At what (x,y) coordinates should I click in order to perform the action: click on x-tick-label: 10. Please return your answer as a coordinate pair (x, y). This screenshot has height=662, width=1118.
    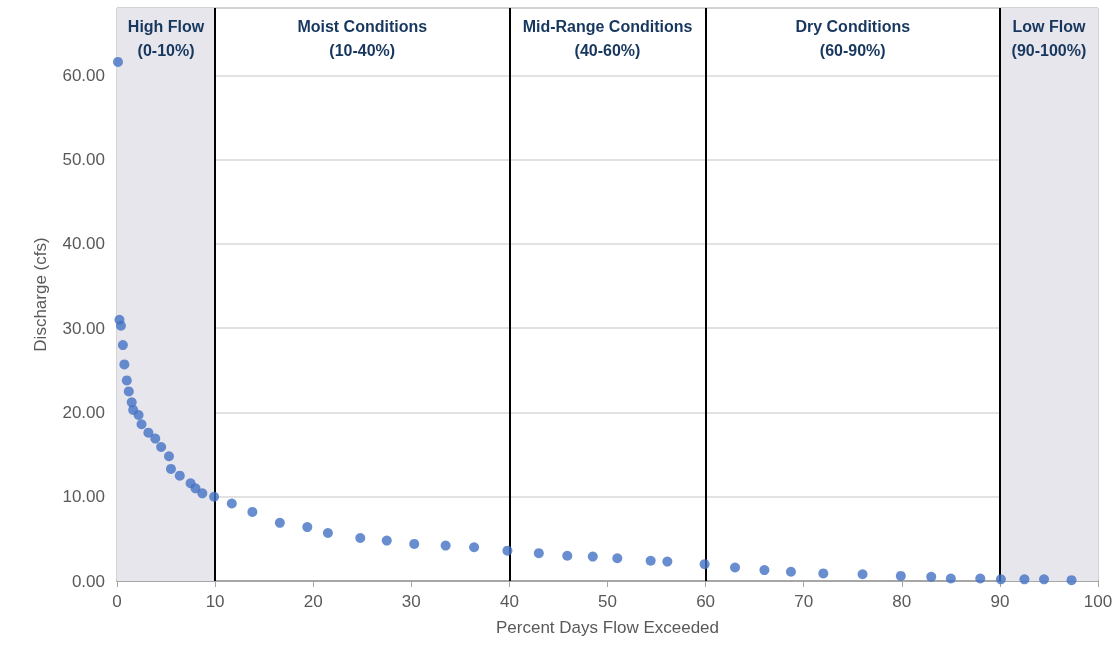
    Looking at the image, I should click on (215, 601).